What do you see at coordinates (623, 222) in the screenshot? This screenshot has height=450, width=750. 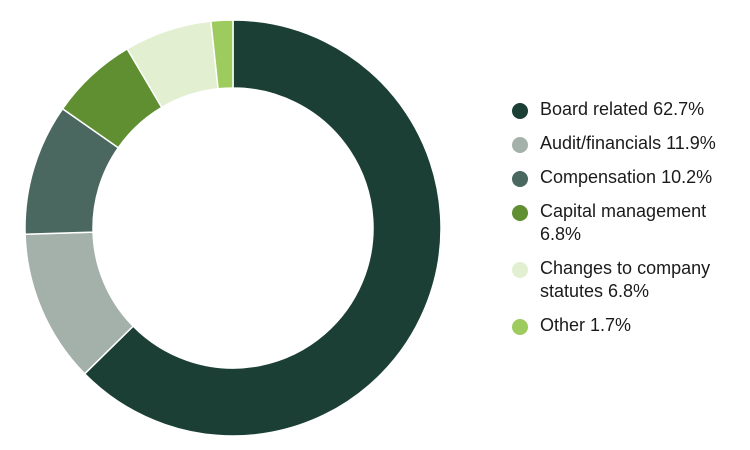 I see `legend-label: Capital management 6.8%` at bounding box center [623, 222].